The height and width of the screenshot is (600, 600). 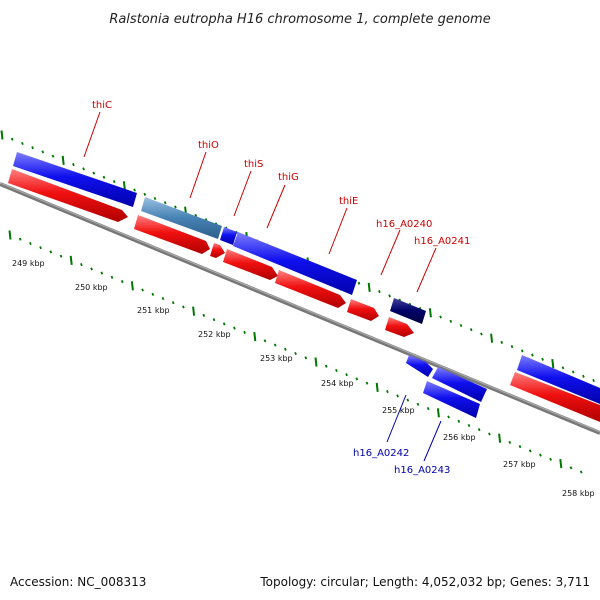 What do you see at coordinates (228, 236) in the screenshot?
I see `gene-thiS-forward` at bounding box center [228, 236].